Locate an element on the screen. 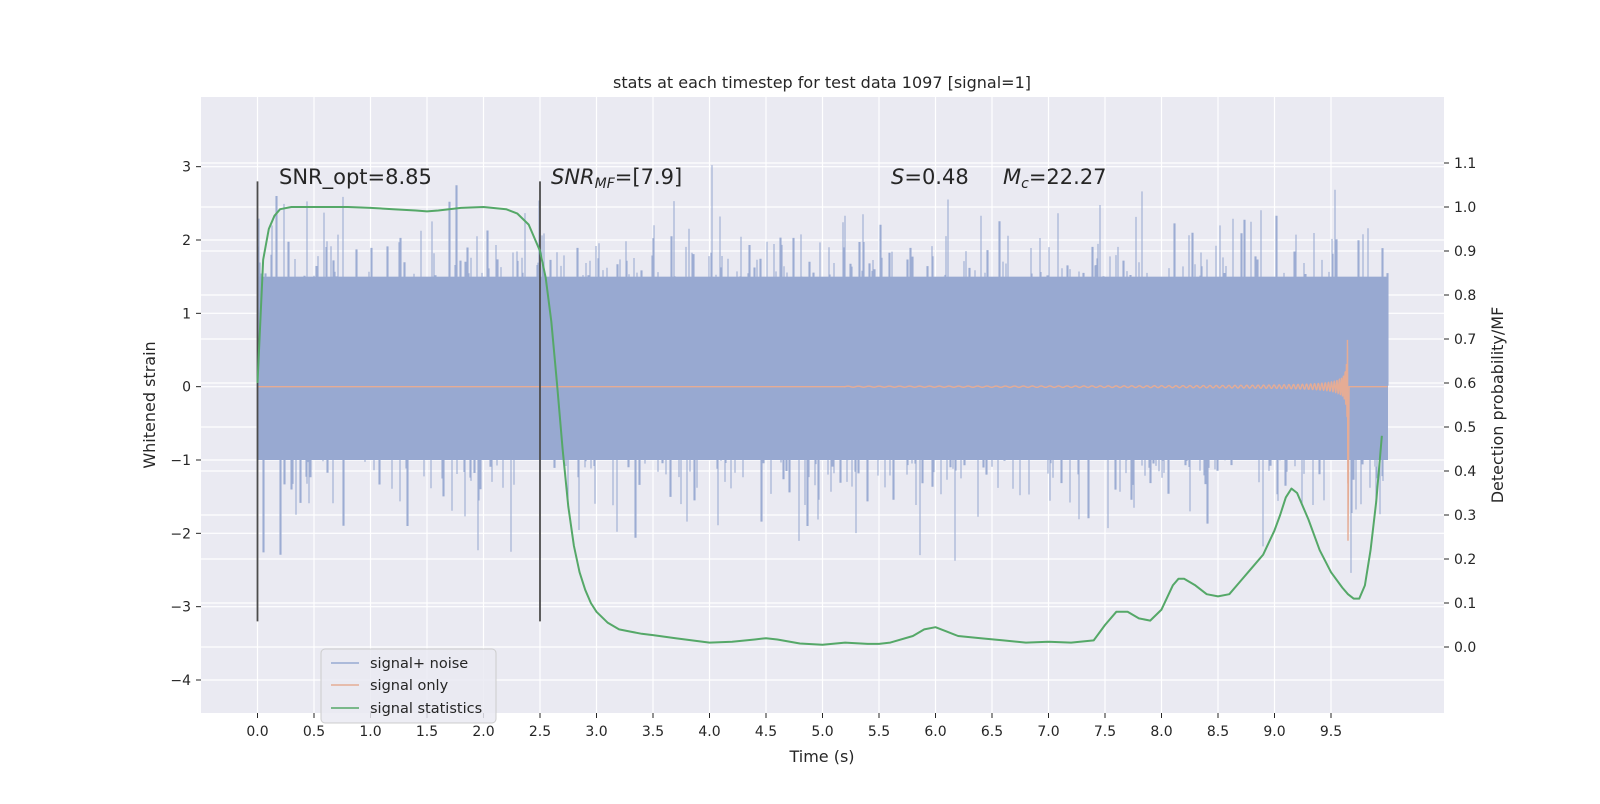 Image resolution: width=1600 pixels, height=804 pixels. y2-tick-label: 0.3 is located at coordinates (1465, 516).